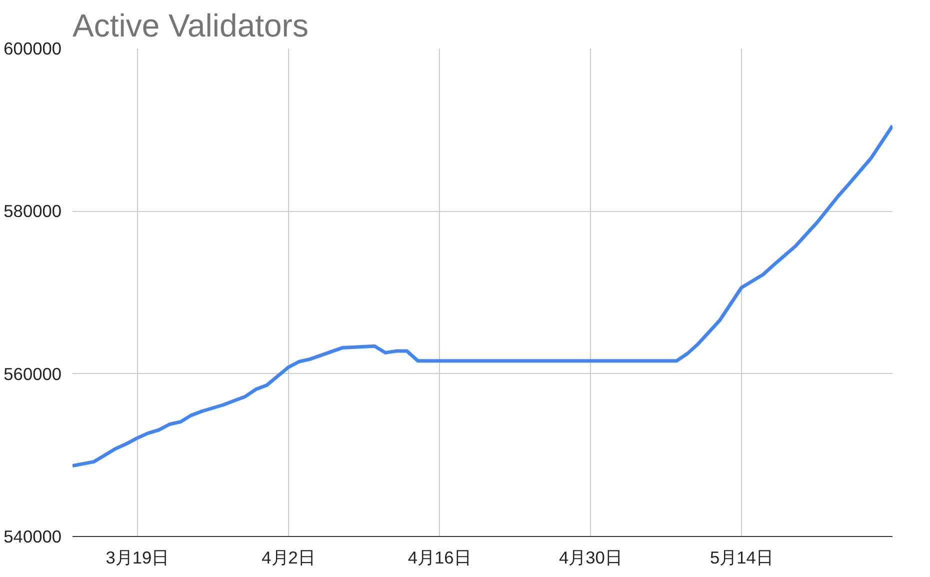 The height and width of the screenshot is (577, 930). I want to click on x-tick-label: 4月2日, so click(288, 558).